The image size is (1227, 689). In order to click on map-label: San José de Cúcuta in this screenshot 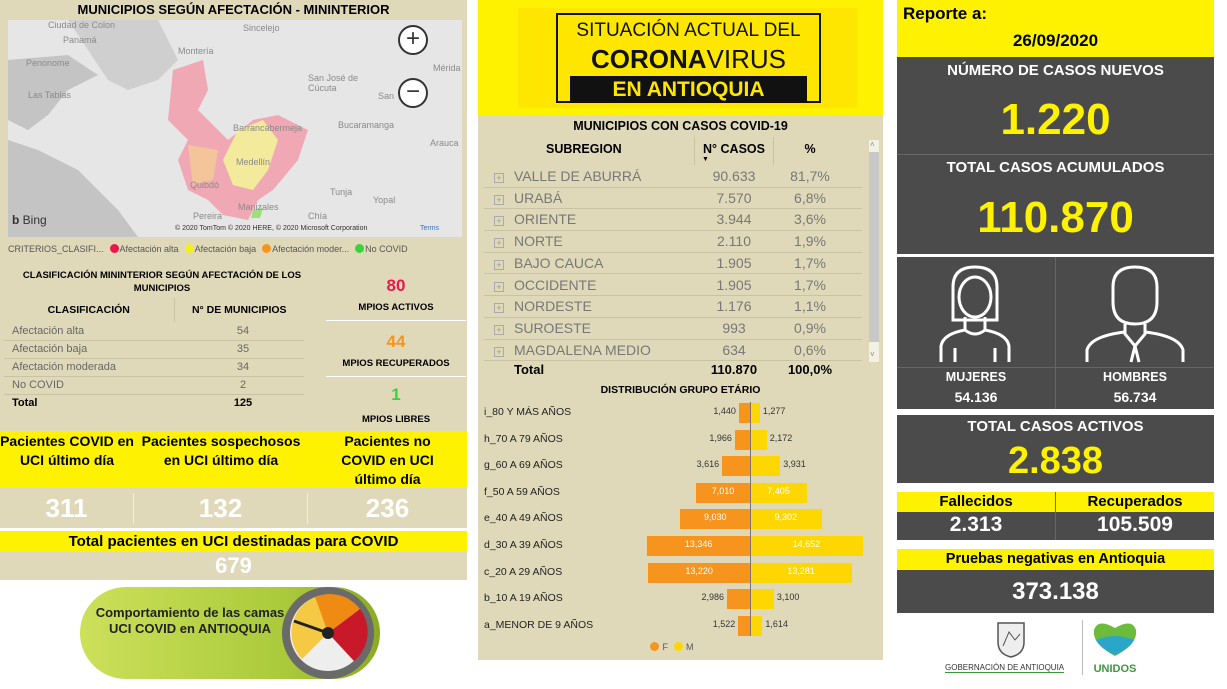, I will do `click(333, 83)`.